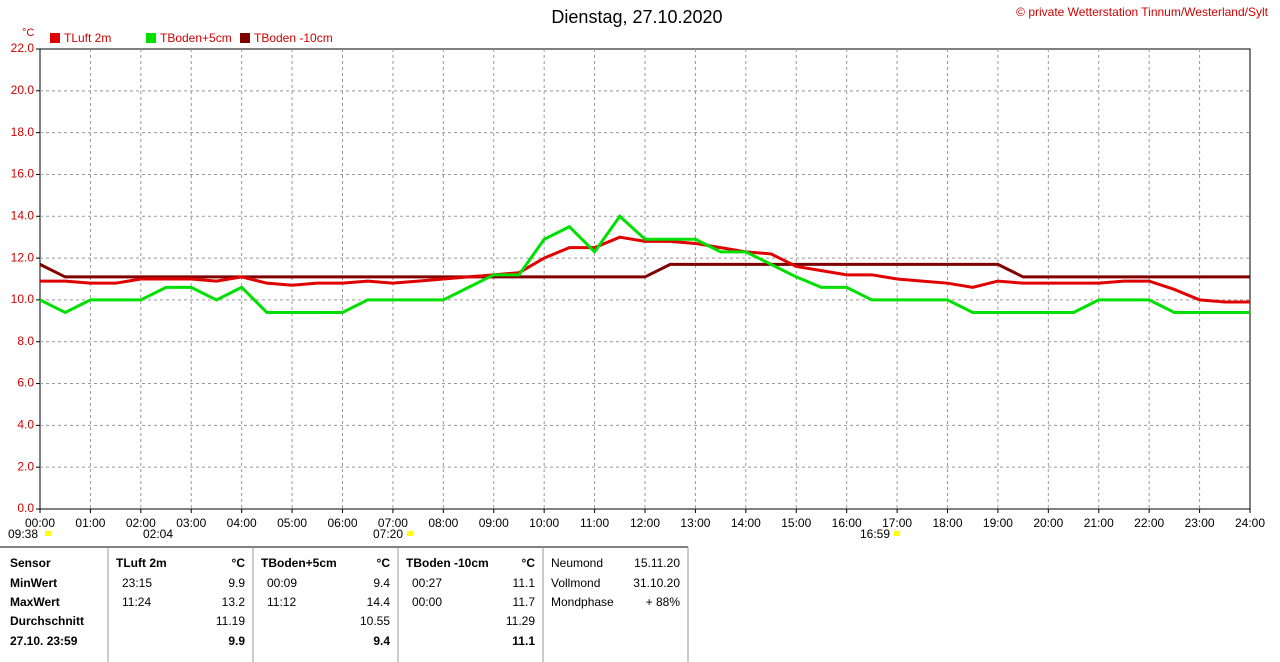  What do you see at coordinates (443, 523) in the screenshot?
I see `x-tick-label: 08:00` at bounding box center [443, 523].